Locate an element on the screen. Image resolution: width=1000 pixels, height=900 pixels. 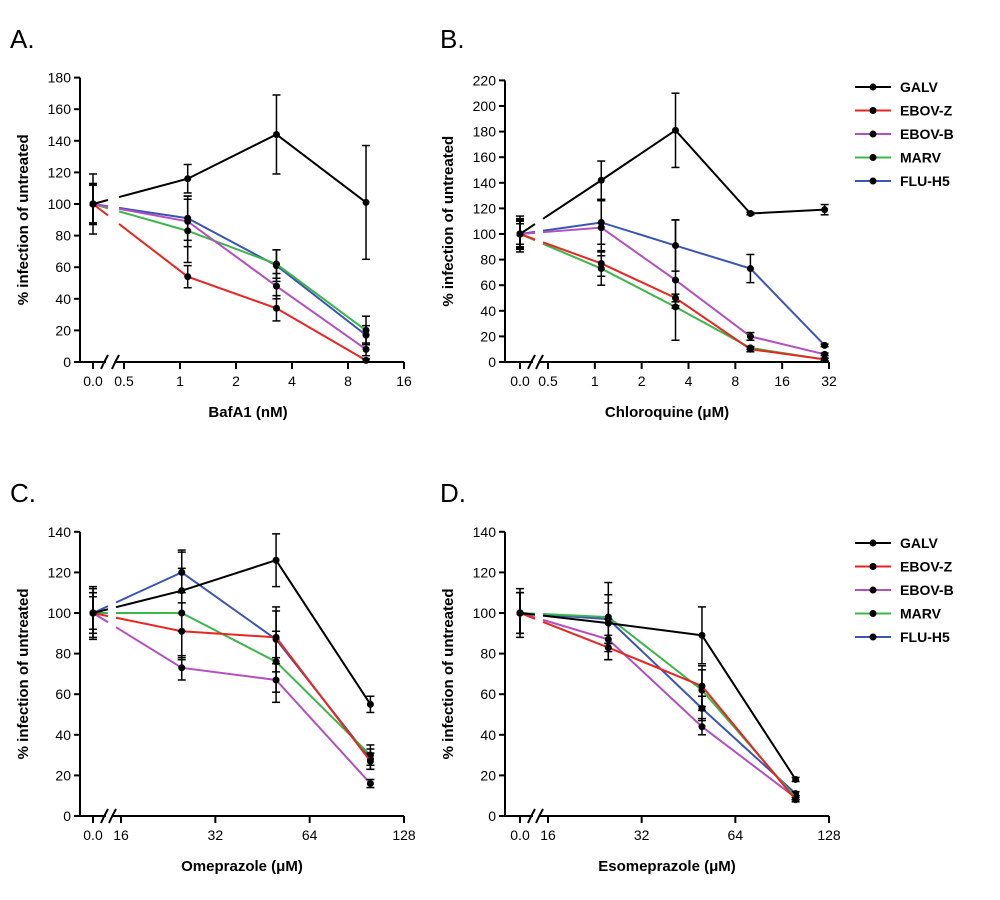
legend-label: EBOV-Z is located at coordinates (926, 111).